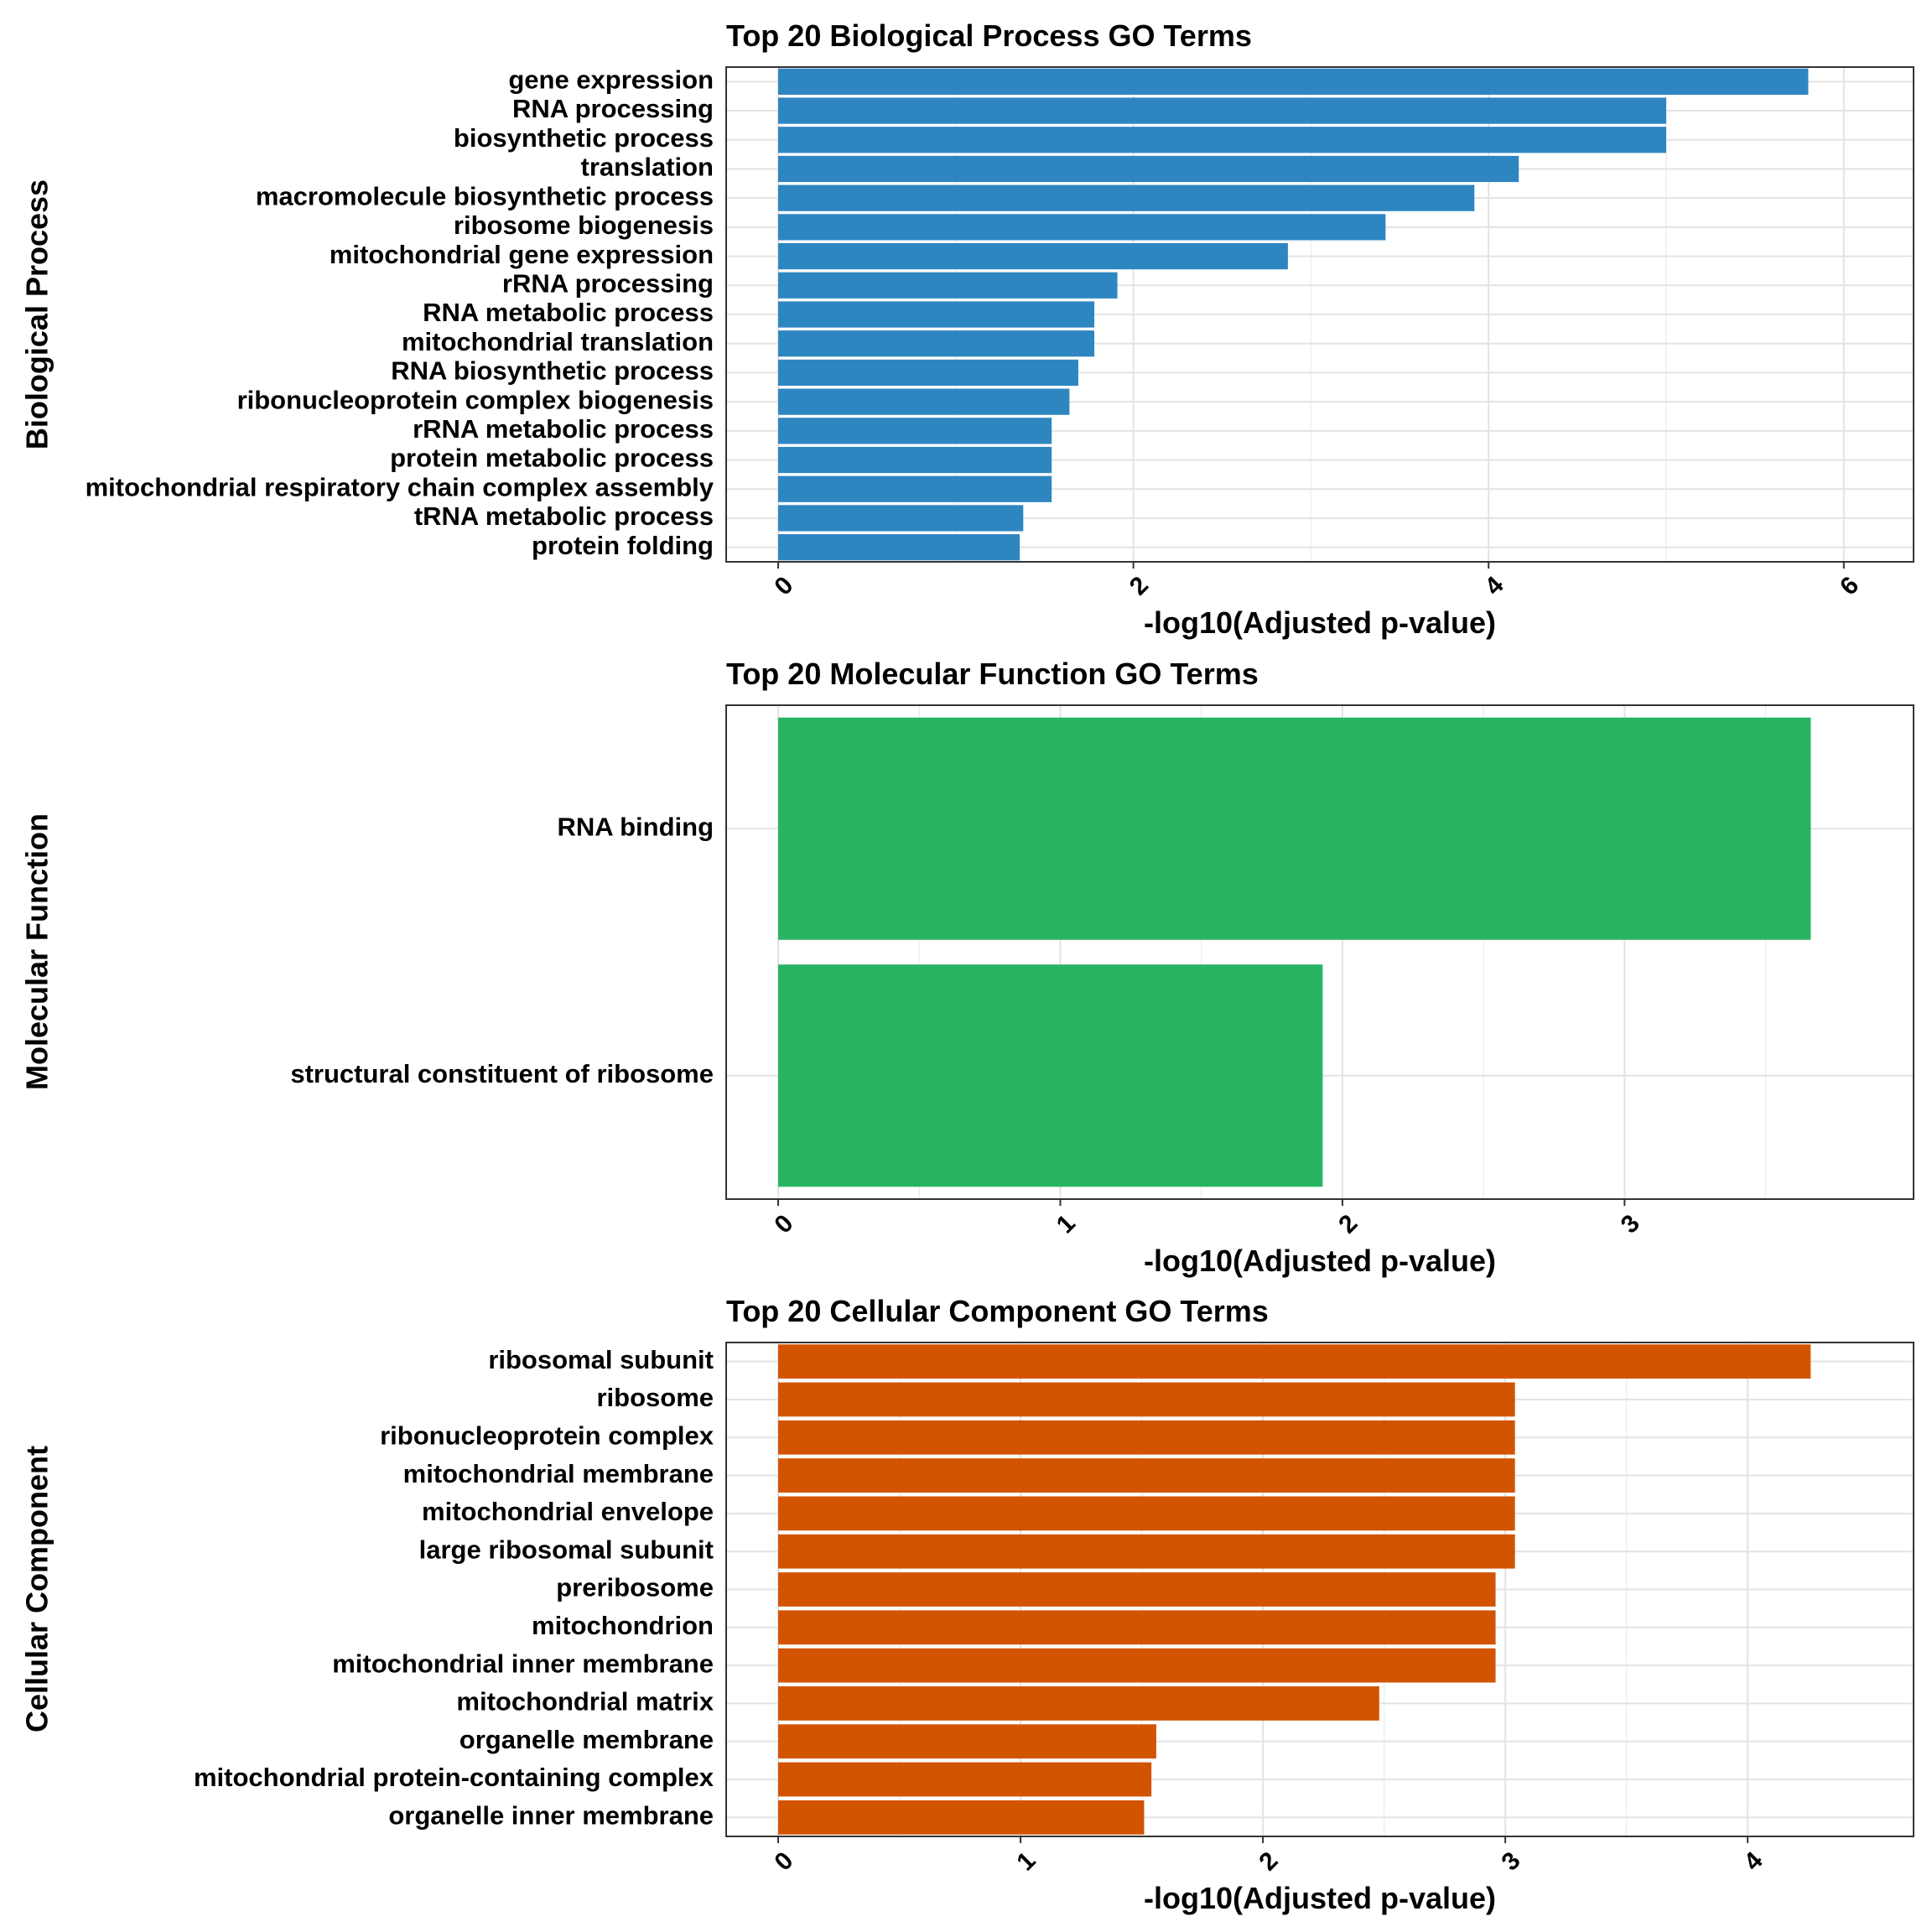  What do you see at coordinates (608, 283) in the screenshot?
I see `category-label: rRNA processing` at bounding box center [608, 283].